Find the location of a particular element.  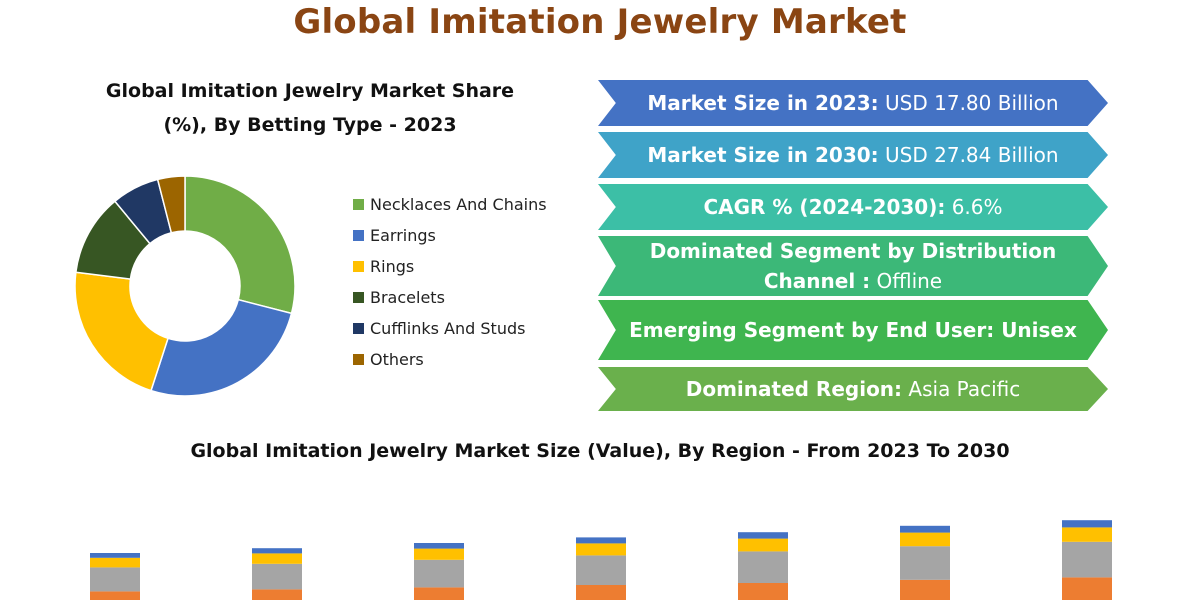

banner-label: CAGR % (2024-2030): is located at coordinates (824, 207).